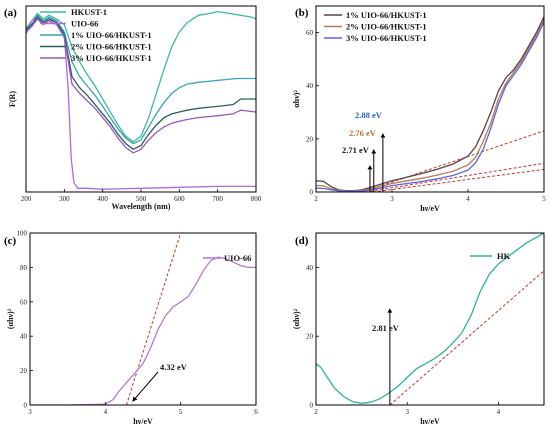  Describe the element at coordinates (504, 256) in the screenshot. I see `legend-label: HK` at that location.